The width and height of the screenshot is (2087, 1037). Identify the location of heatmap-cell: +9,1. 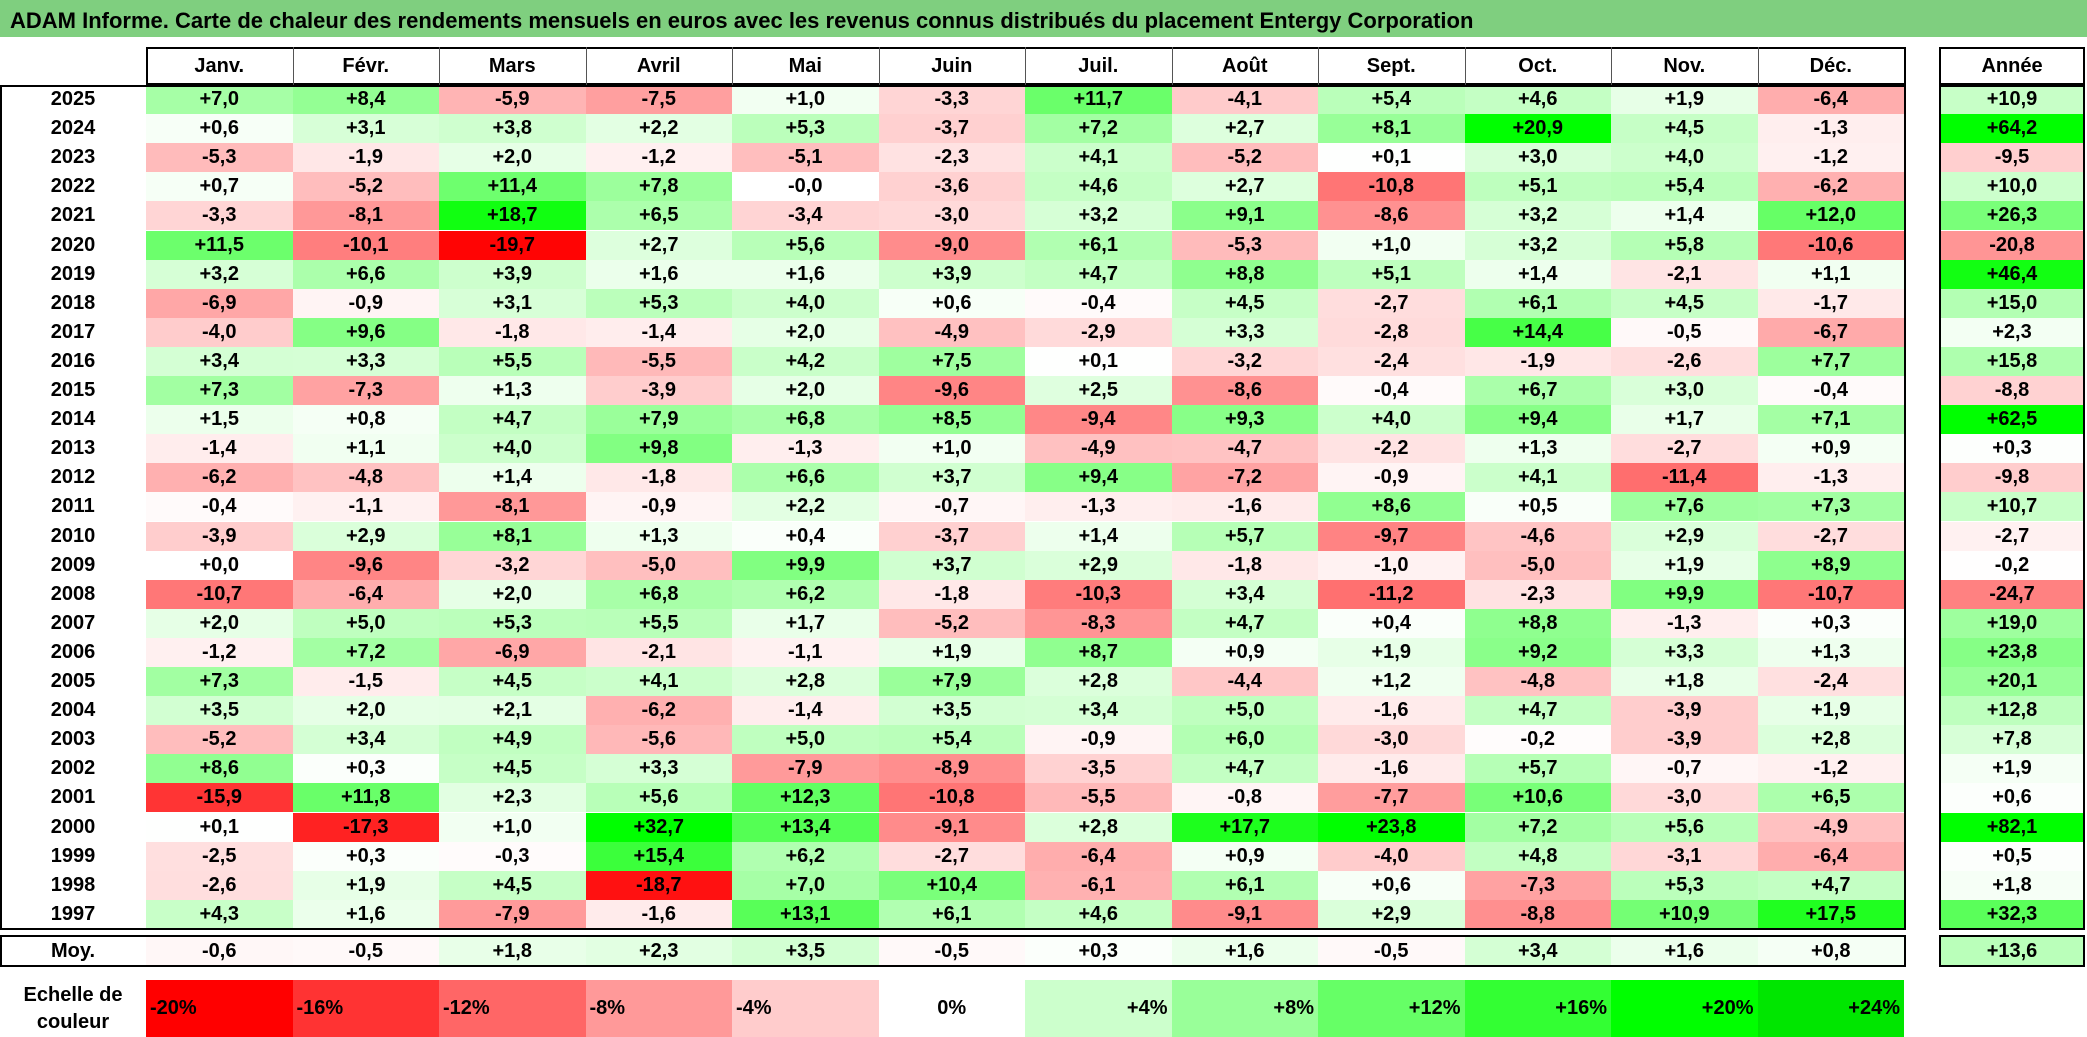
(1244, 216).